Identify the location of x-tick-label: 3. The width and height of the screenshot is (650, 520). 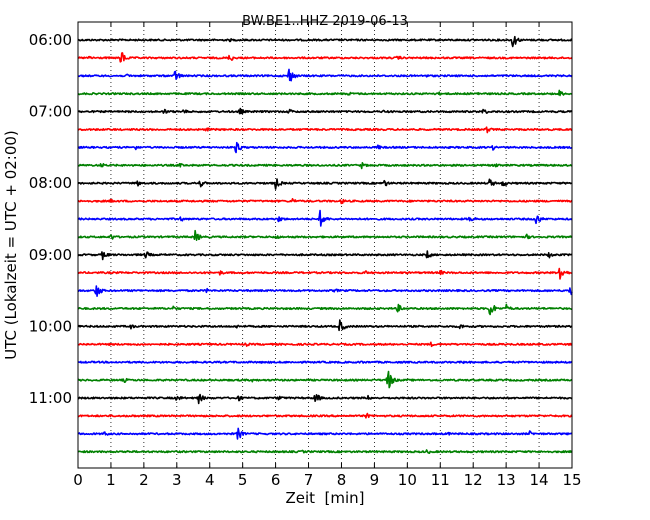
(177, 480).